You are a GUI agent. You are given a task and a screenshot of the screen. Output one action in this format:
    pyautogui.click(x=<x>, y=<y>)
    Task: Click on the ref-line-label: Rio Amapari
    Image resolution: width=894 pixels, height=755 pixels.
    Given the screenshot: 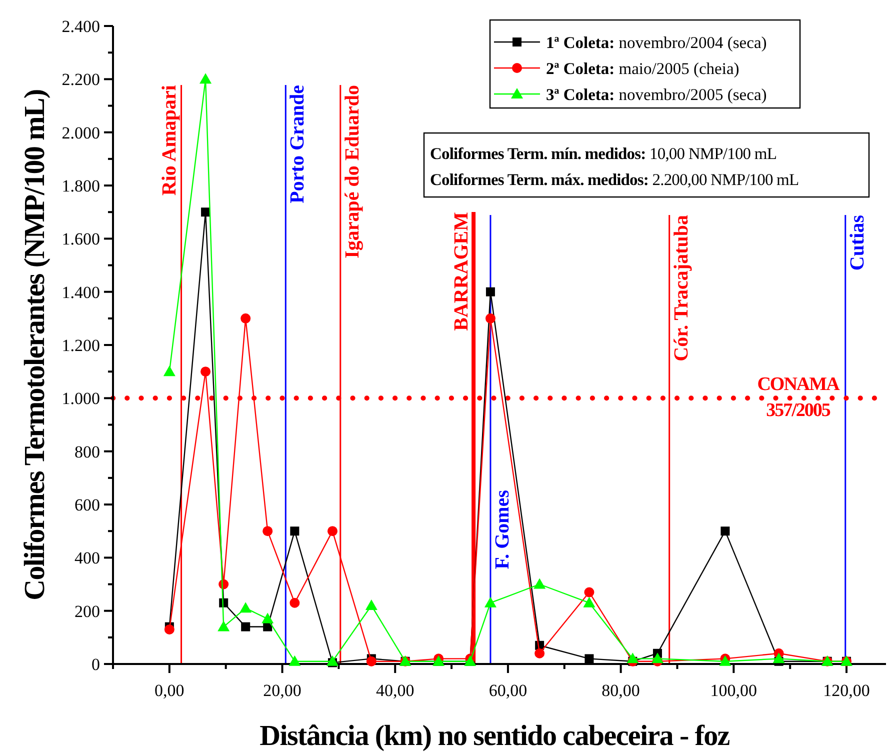 What is the action you would take?
    pyautogui.click(x=169, y=140)
    